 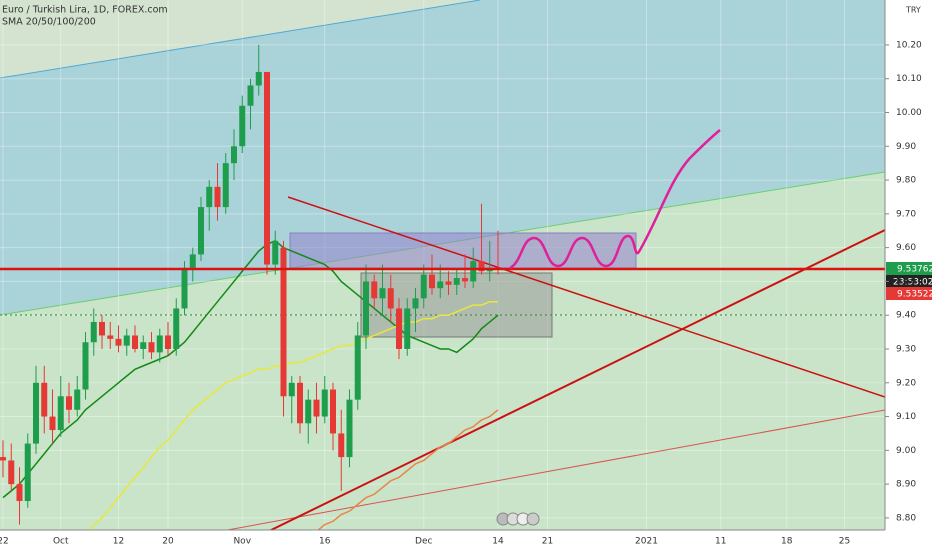 I want to click on countdown: 23:53:02, so click(x=912, y=283).